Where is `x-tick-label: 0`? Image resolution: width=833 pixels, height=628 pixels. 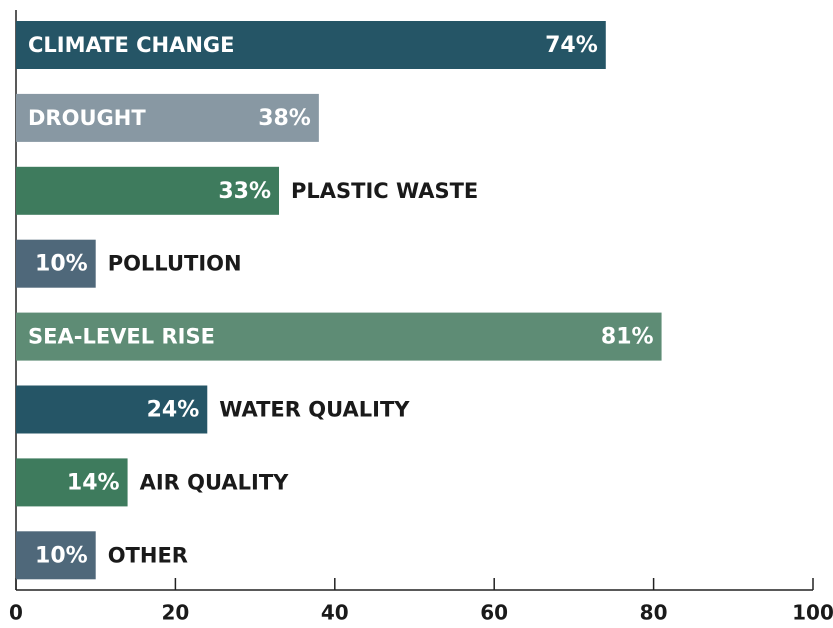
x-tick-label: 0 is located at coordinates (16, 613).